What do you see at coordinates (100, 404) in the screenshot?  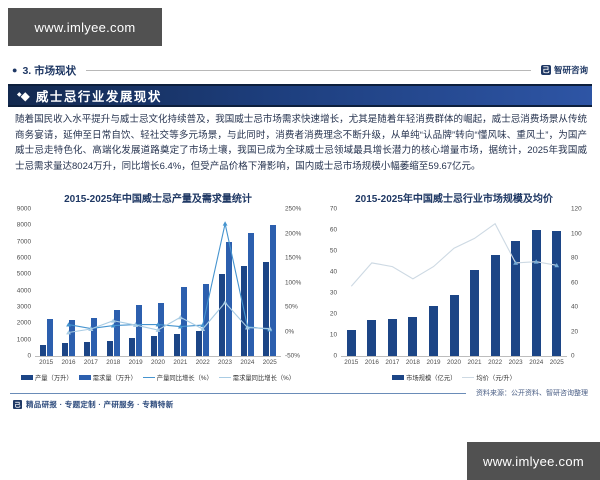 I see `footer-tagline: 精品研报 · 专题定制 · 产研服务 · 专精特新` at bounding box center [100, 404].